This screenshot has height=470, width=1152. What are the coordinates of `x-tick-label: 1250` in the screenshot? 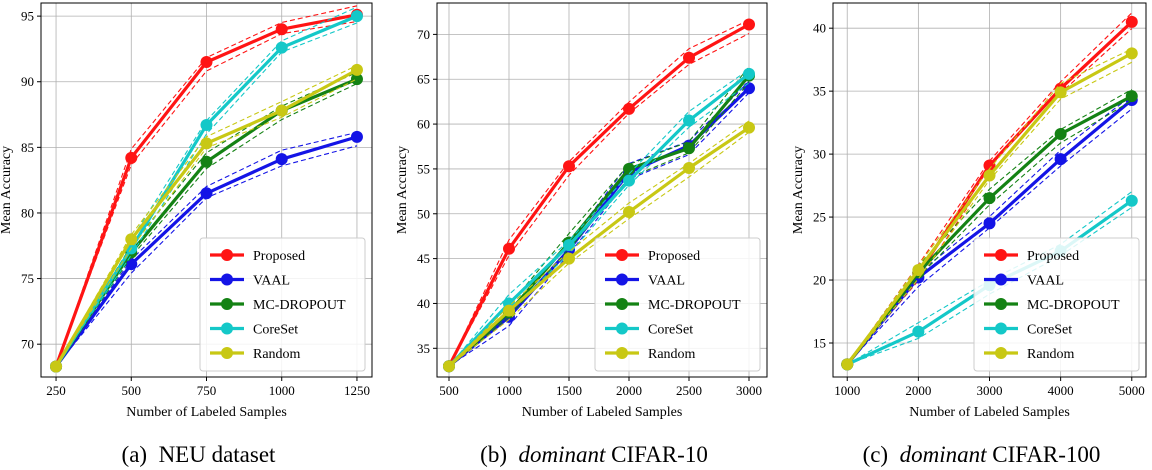 It's located at (357, 390).